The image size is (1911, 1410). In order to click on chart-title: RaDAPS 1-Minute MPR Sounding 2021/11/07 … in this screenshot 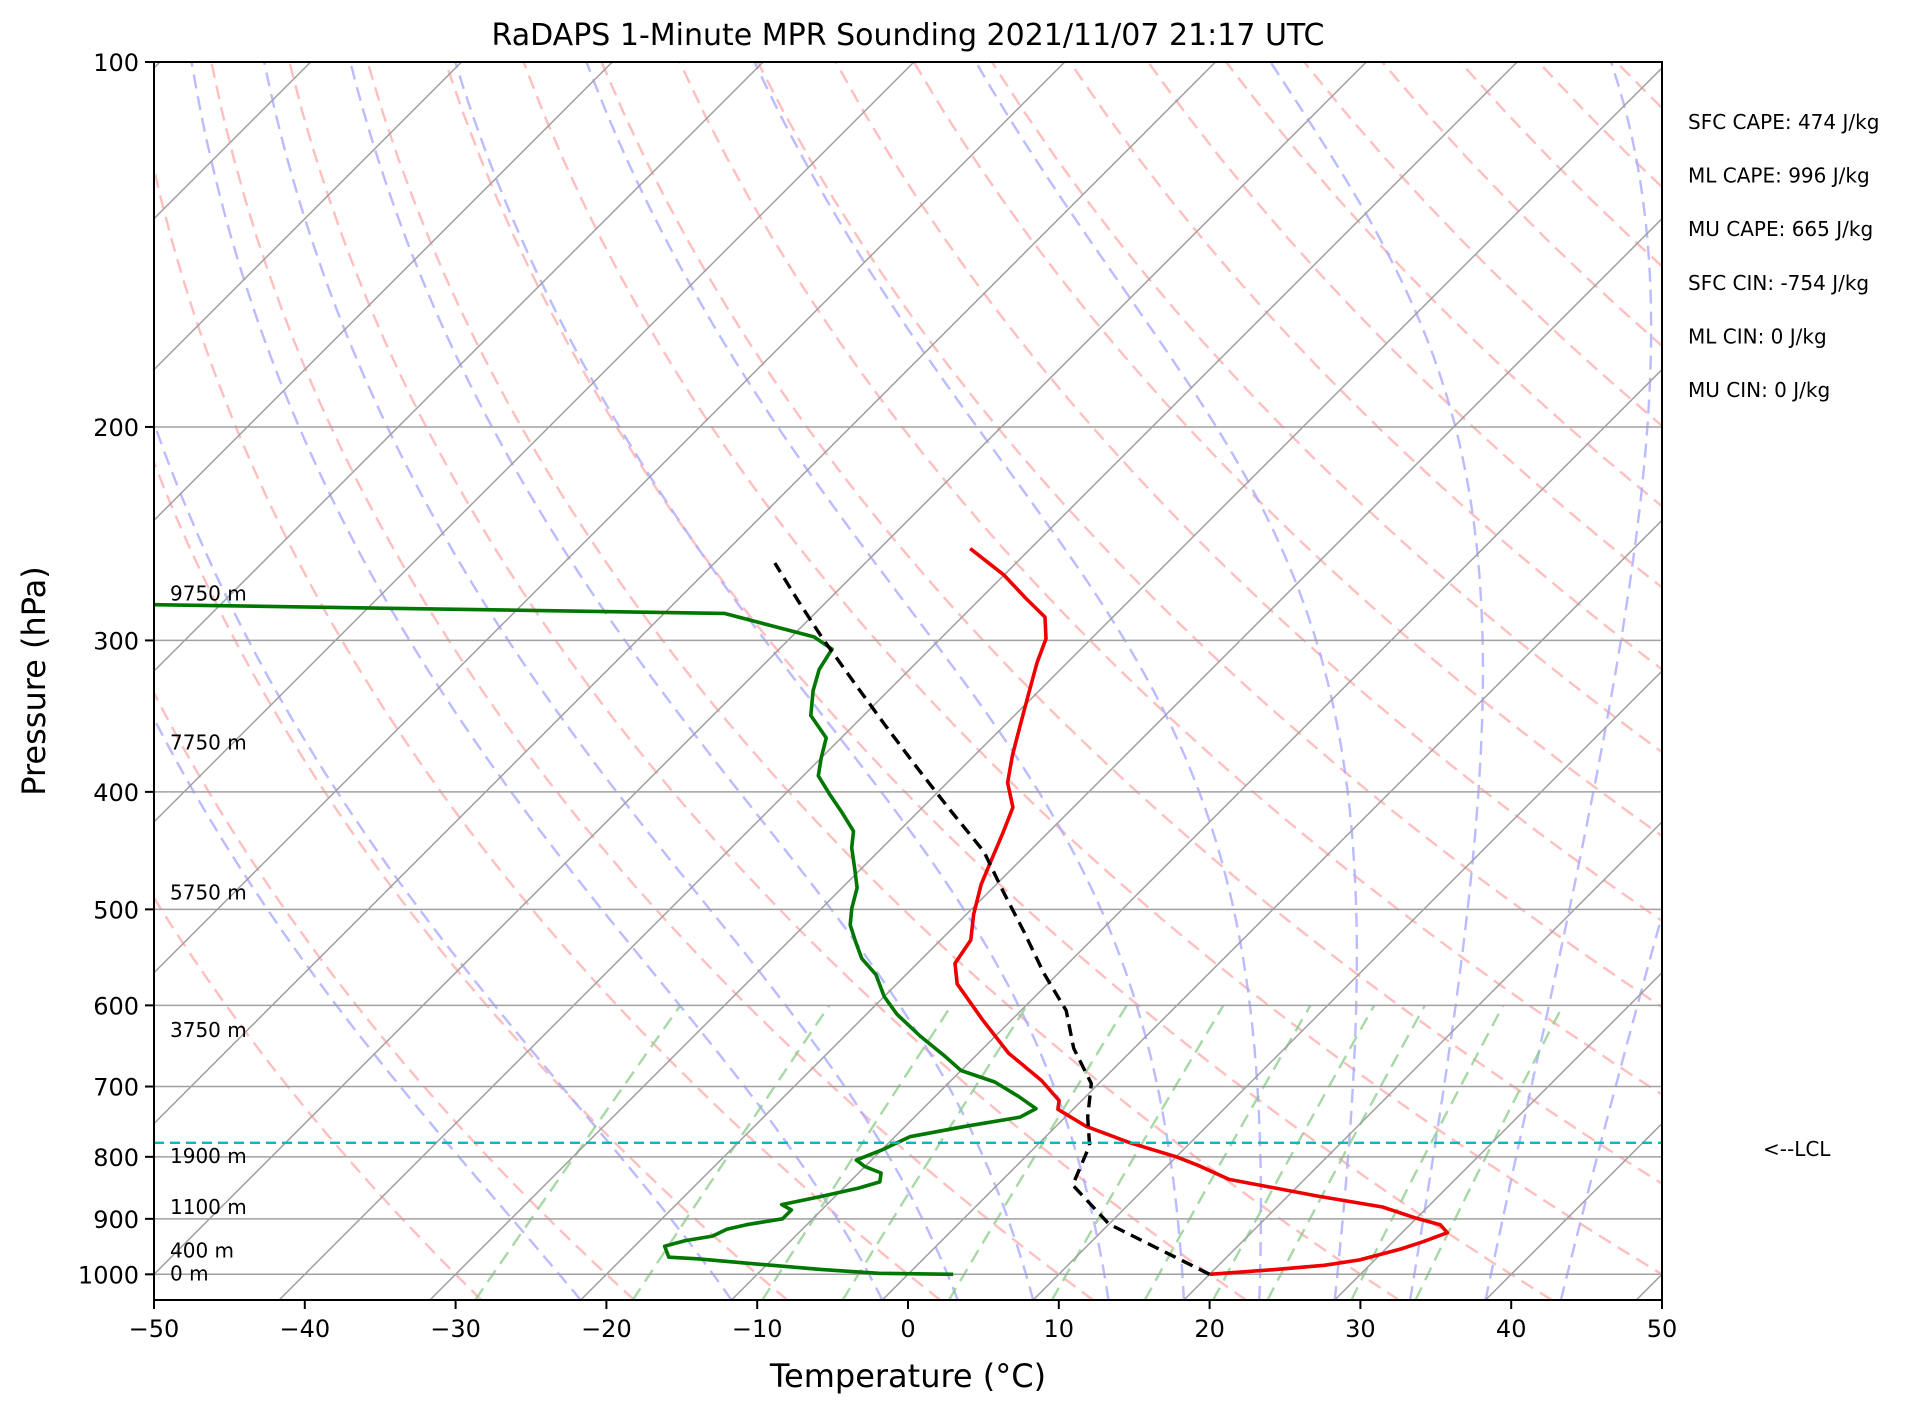, I will do `click(908, 35)`.